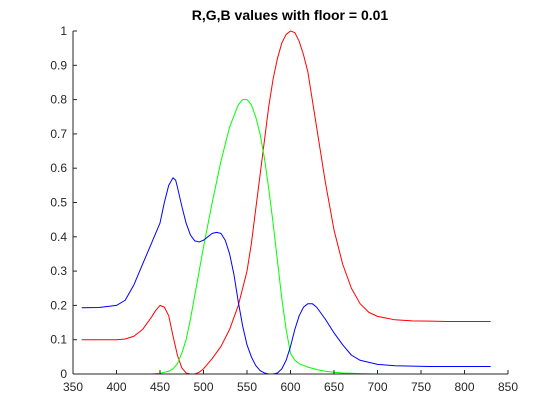 The height and width of the screenshot is (420, 560). I want to click on y-ticks: 0 0.1 0.2 0.3 0.4 0.5 0.6 0.7 0.8 0.9 1, so click(63, 202).